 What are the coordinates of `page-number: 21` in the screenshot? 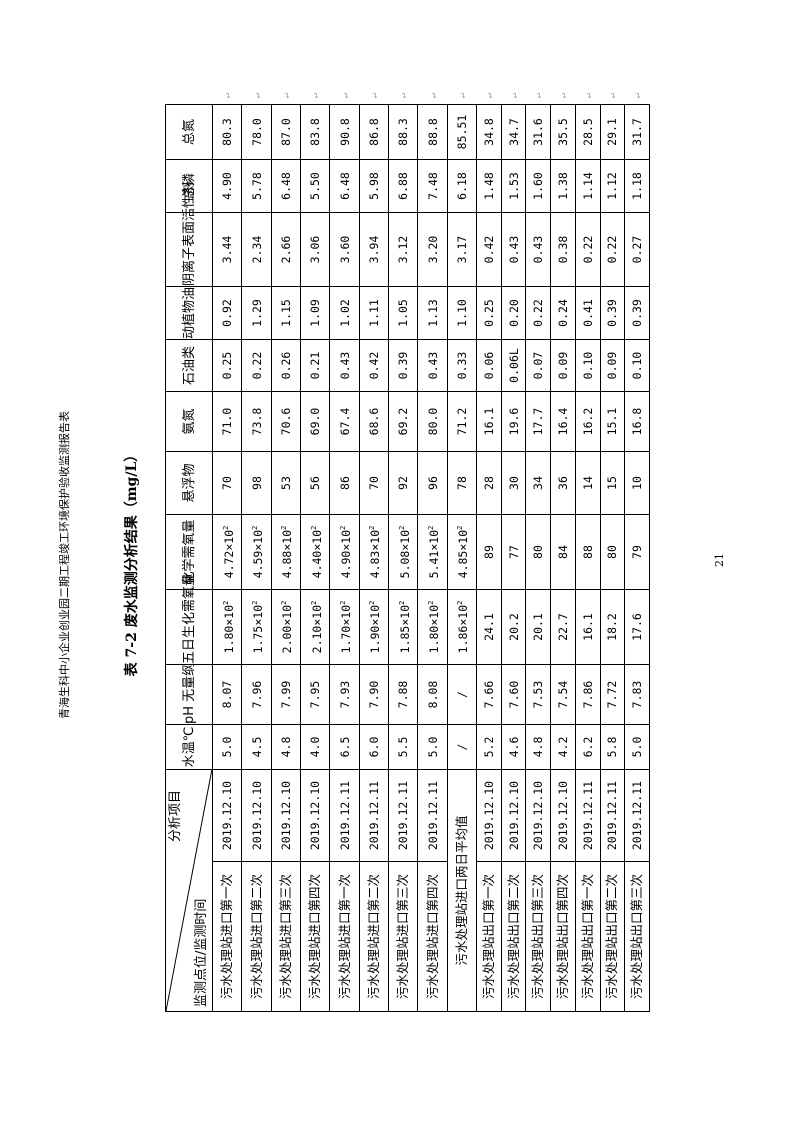 It's located at (719, 560).